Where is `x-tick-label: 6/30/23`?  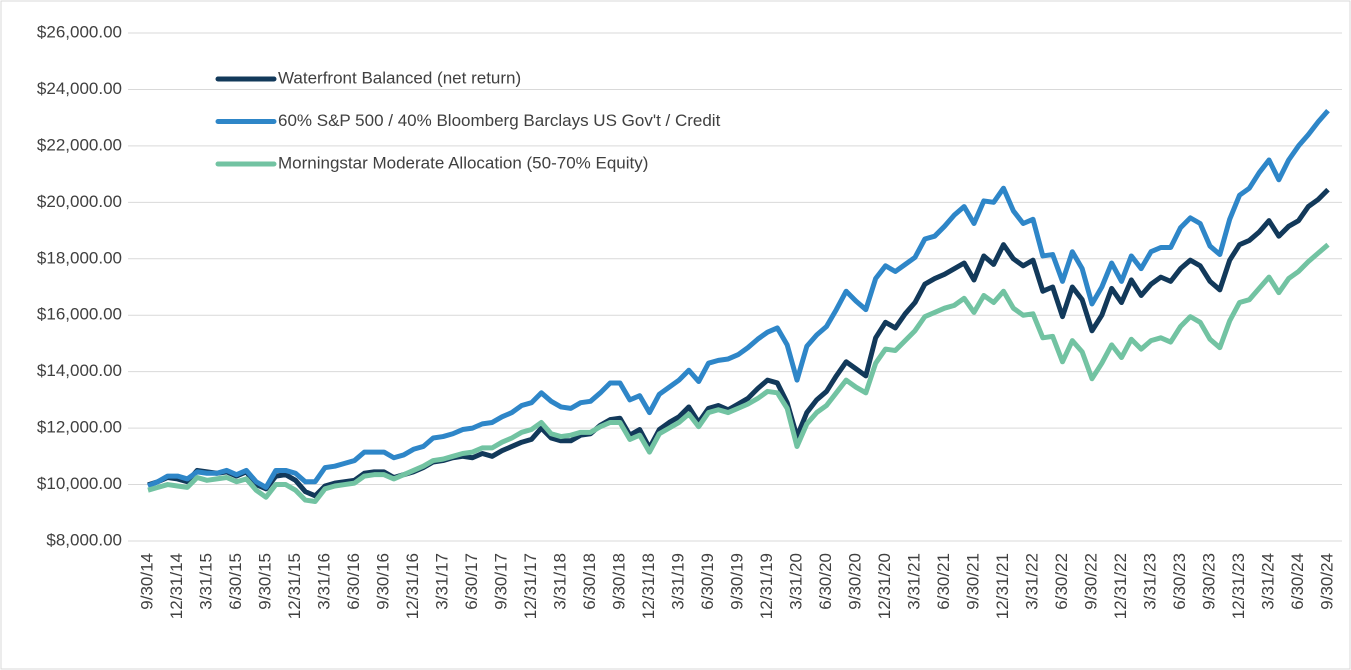
x-tick-label: 6/30/23 is located at coordinates (1179, 581).